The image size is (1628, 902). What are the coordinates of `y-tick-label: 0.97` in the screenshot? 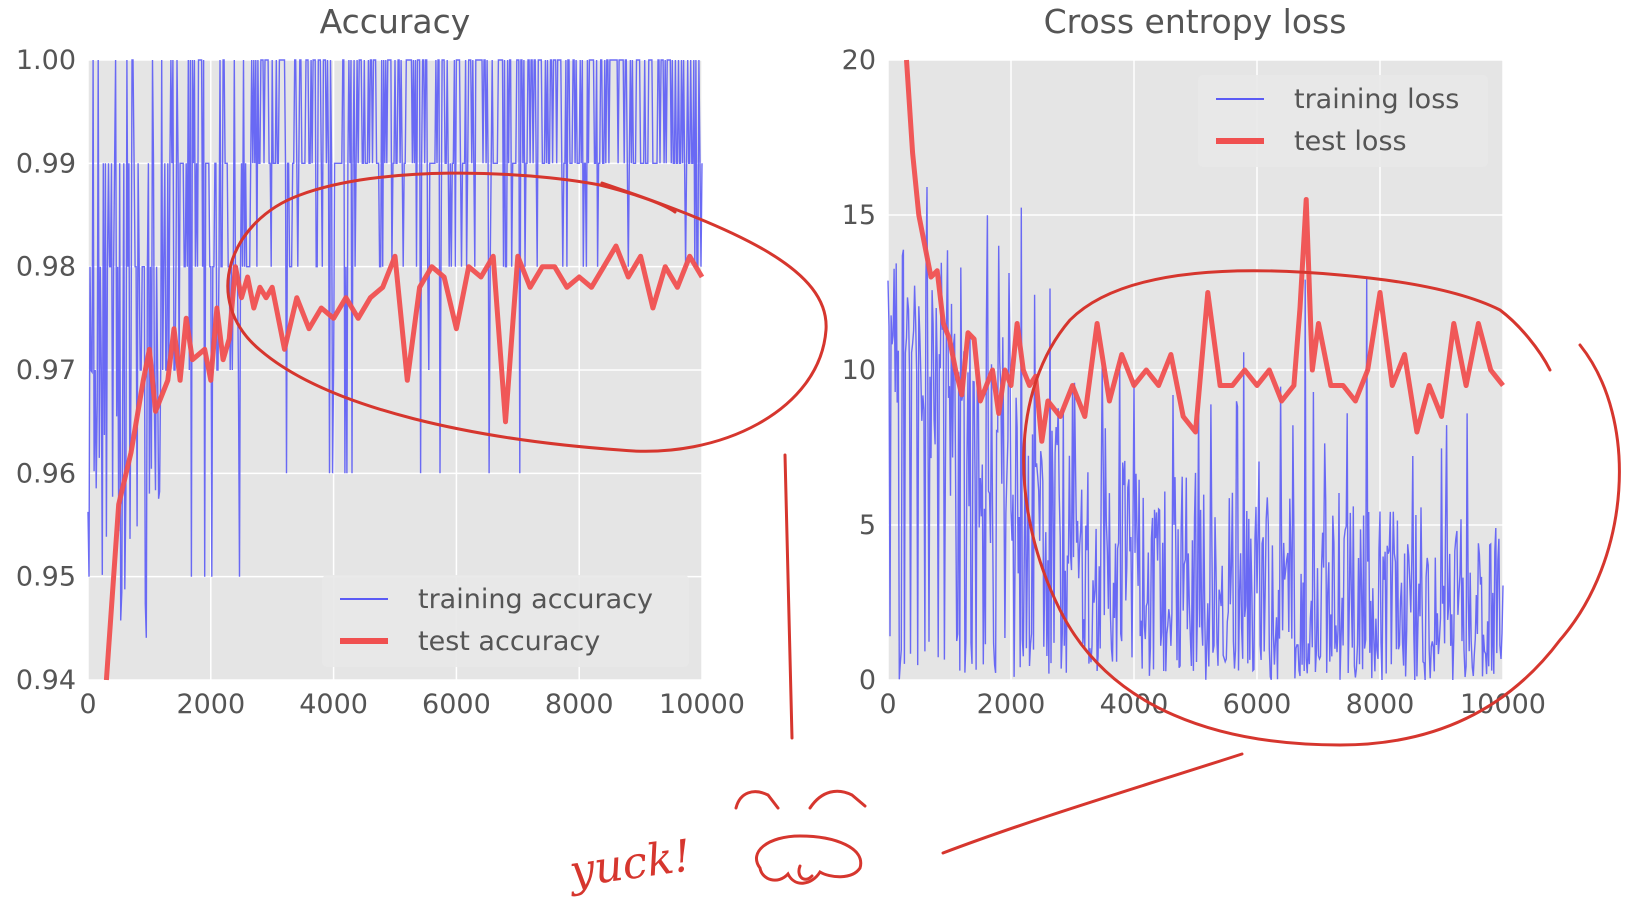 It's located at (46, 370).